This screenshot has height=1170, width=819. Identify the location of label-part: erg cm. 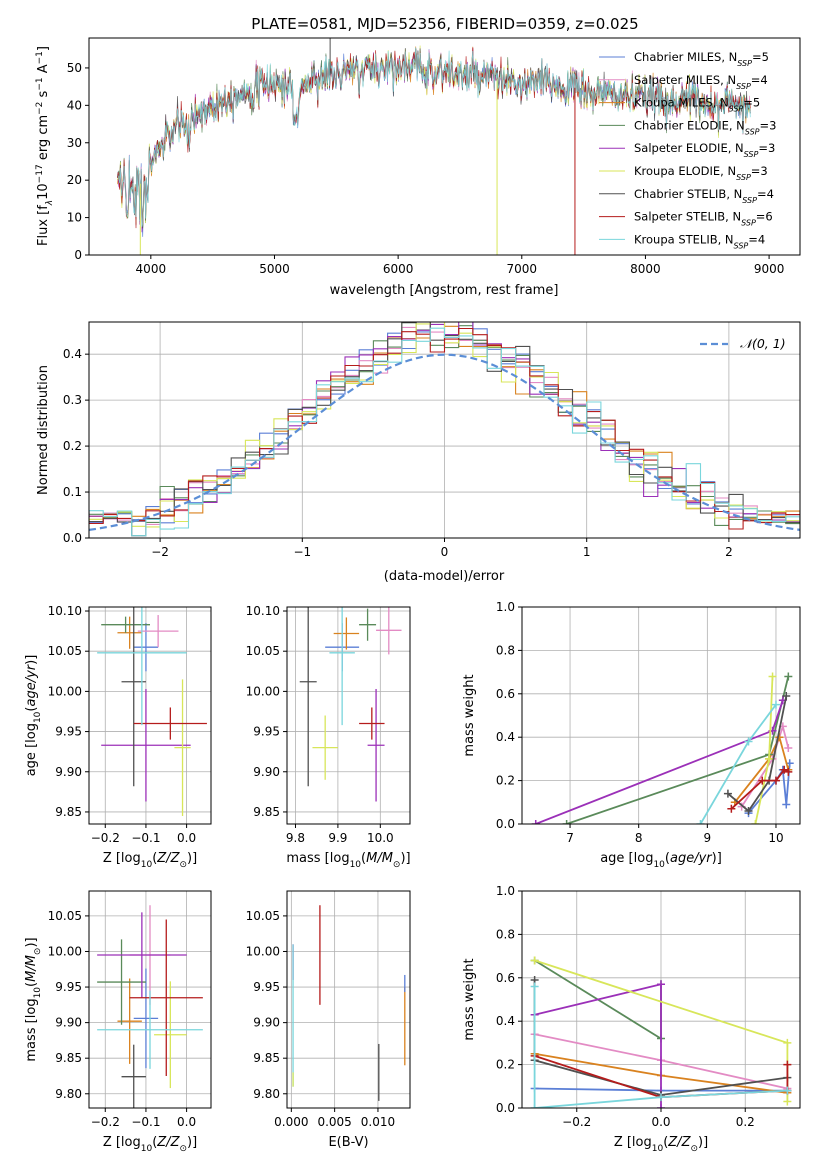
(43, 139).